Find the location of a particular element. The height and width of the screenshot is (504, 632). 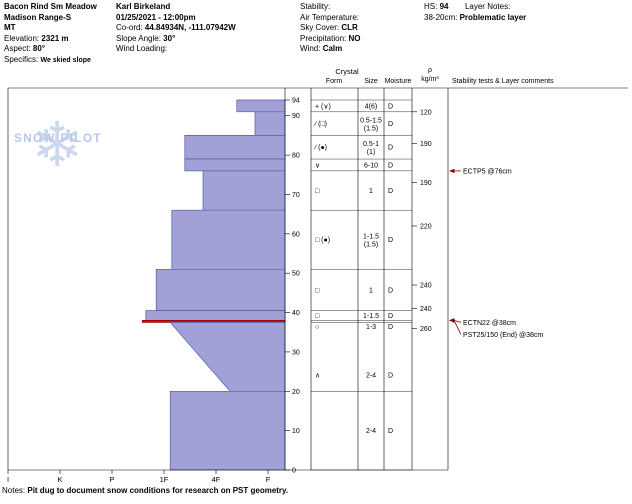

column-header-density-unit: kg/m³ is located at coordinates (430, 79).